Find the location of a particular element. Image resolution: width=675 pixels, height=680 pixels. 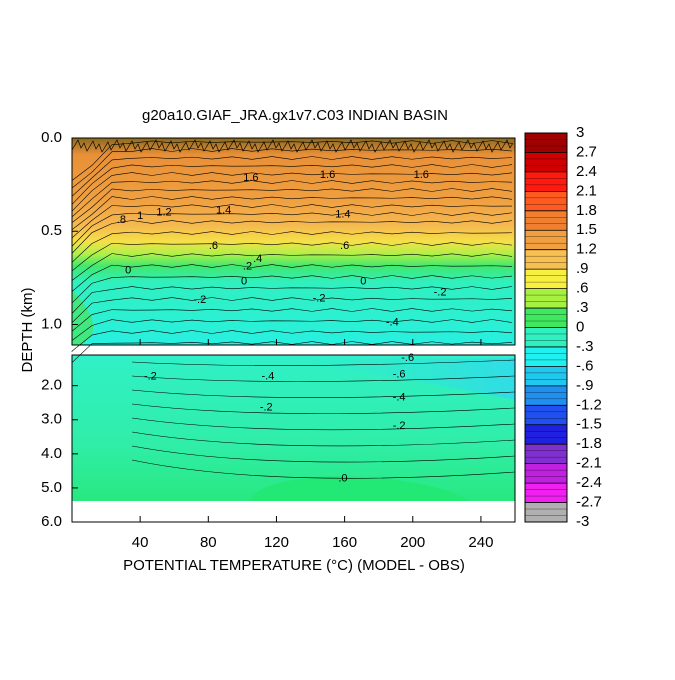

x-tick-label: 240 is located at coordinates (480, 542).